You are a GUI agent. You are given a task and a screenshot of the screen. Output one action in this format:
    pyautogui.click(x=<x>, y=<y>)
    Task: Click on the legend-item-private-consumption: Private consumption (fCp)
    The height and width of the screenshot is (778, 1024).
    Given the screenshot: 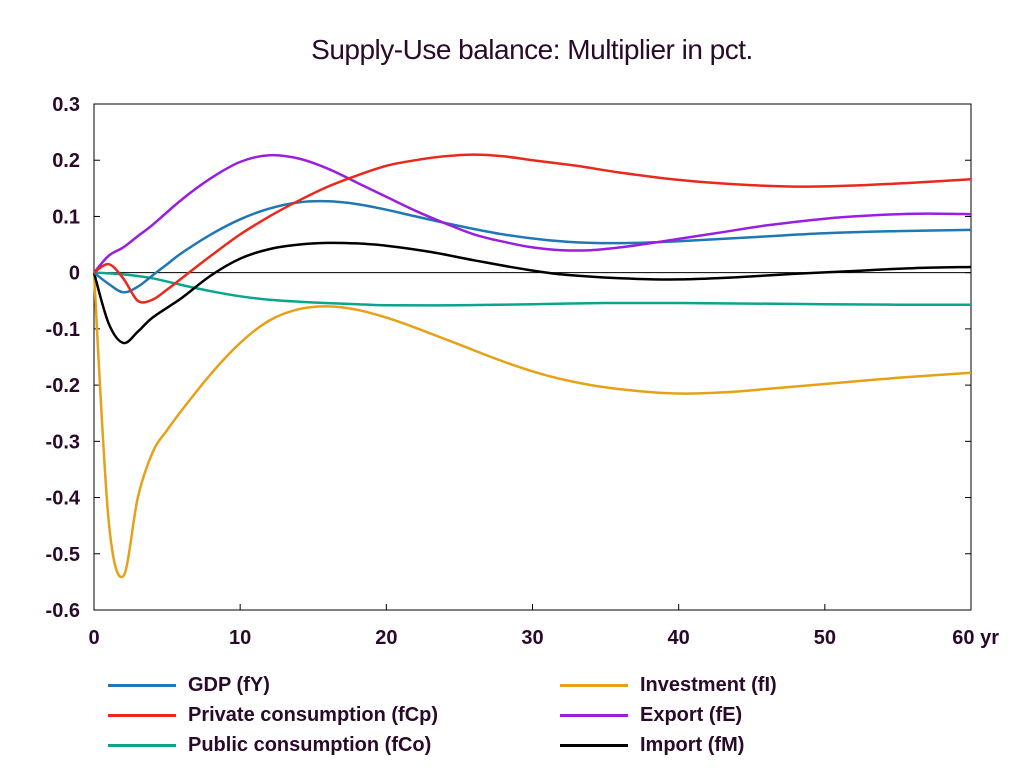 What is the action you would take?
    pyautogui.click(x=273, y=715)
    